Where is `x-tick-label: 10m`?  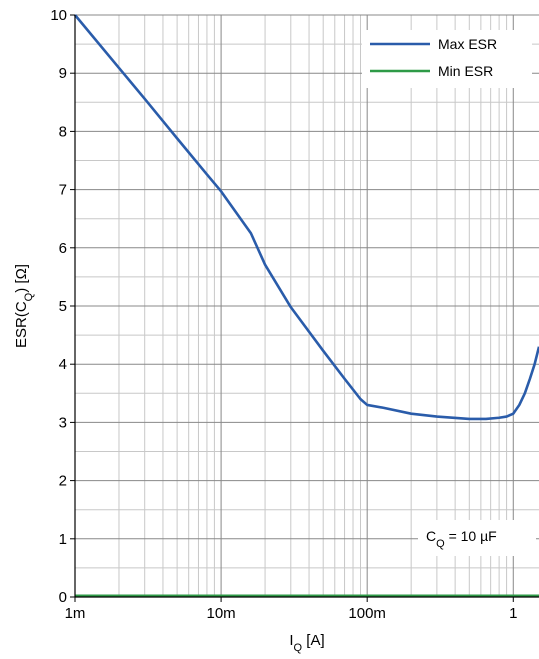 x-tick-label: 10m is located at coordinates (220, 613).